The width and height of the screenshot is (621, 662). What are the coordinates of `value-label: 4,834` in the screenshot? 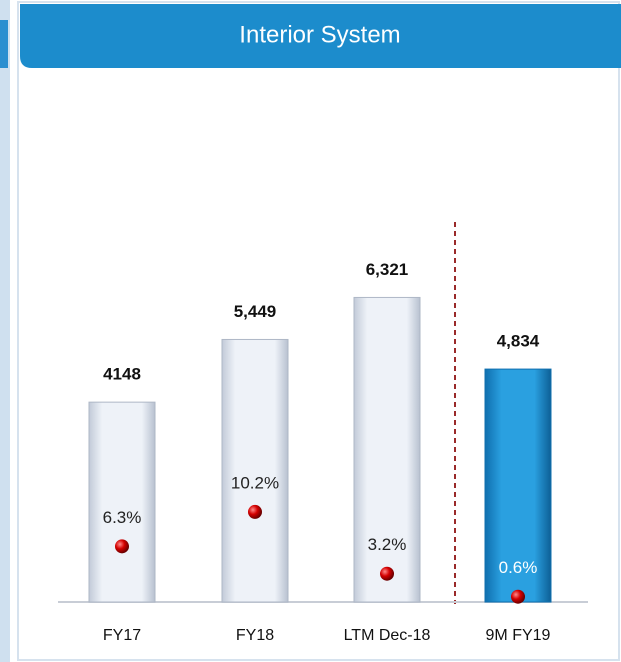 It's located at (518, 341).